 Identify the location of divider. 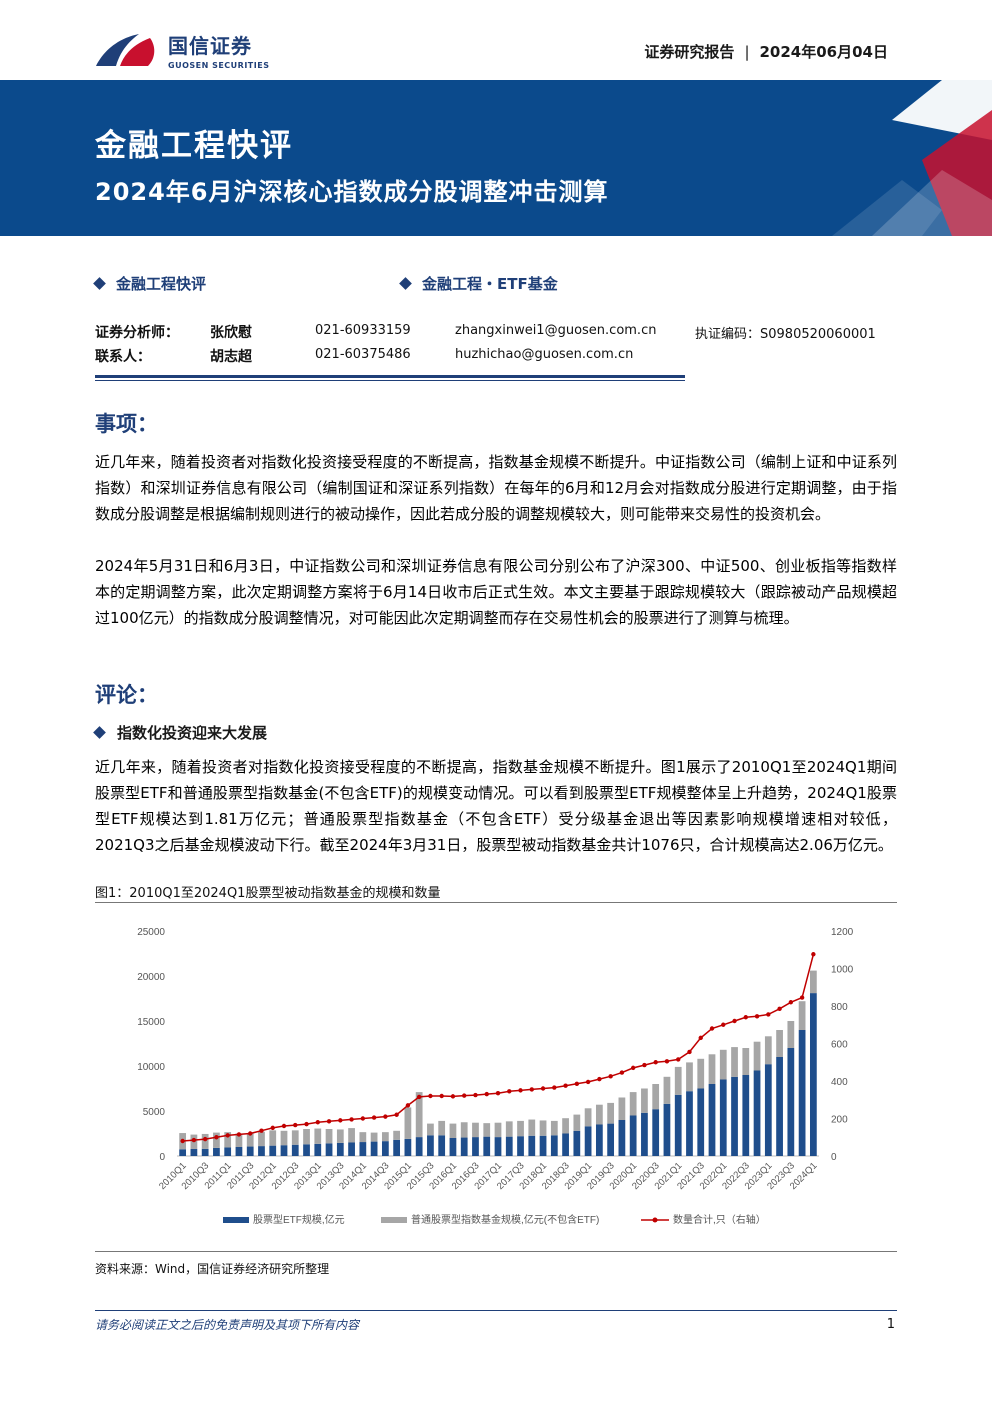
(390, 376).